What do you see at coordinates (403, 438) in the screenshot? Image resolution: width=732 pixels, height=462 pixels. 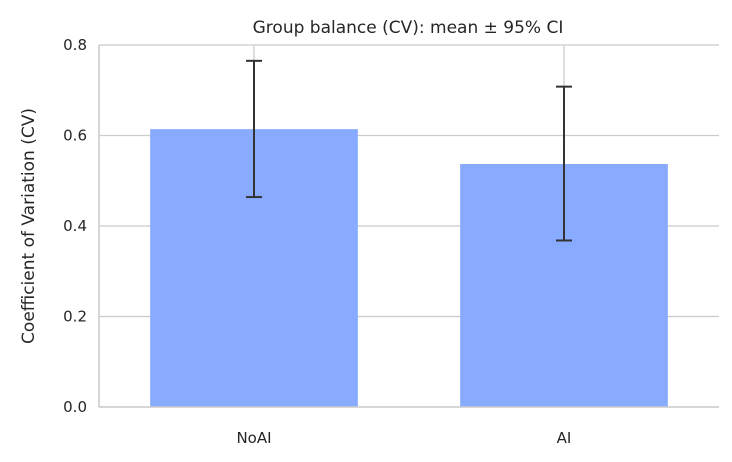 I see `x-tick-labels: NoAI AI` at bounding box center [403, 438].